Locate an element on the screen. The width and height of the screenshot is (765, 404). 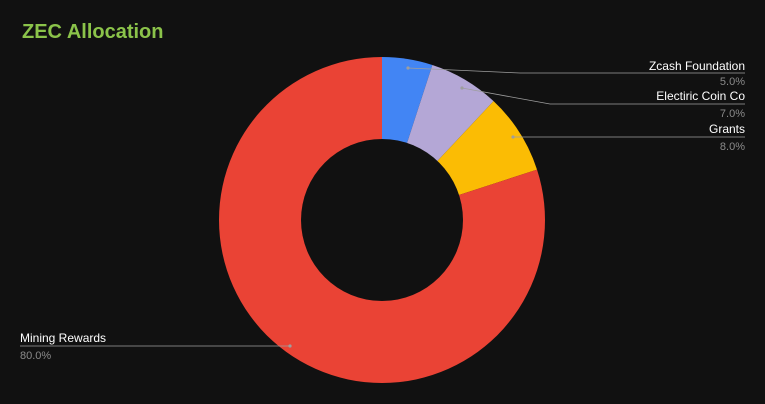
label-electiric-coin-co: Electiric Coin Co is located at coordinates (700, 96).